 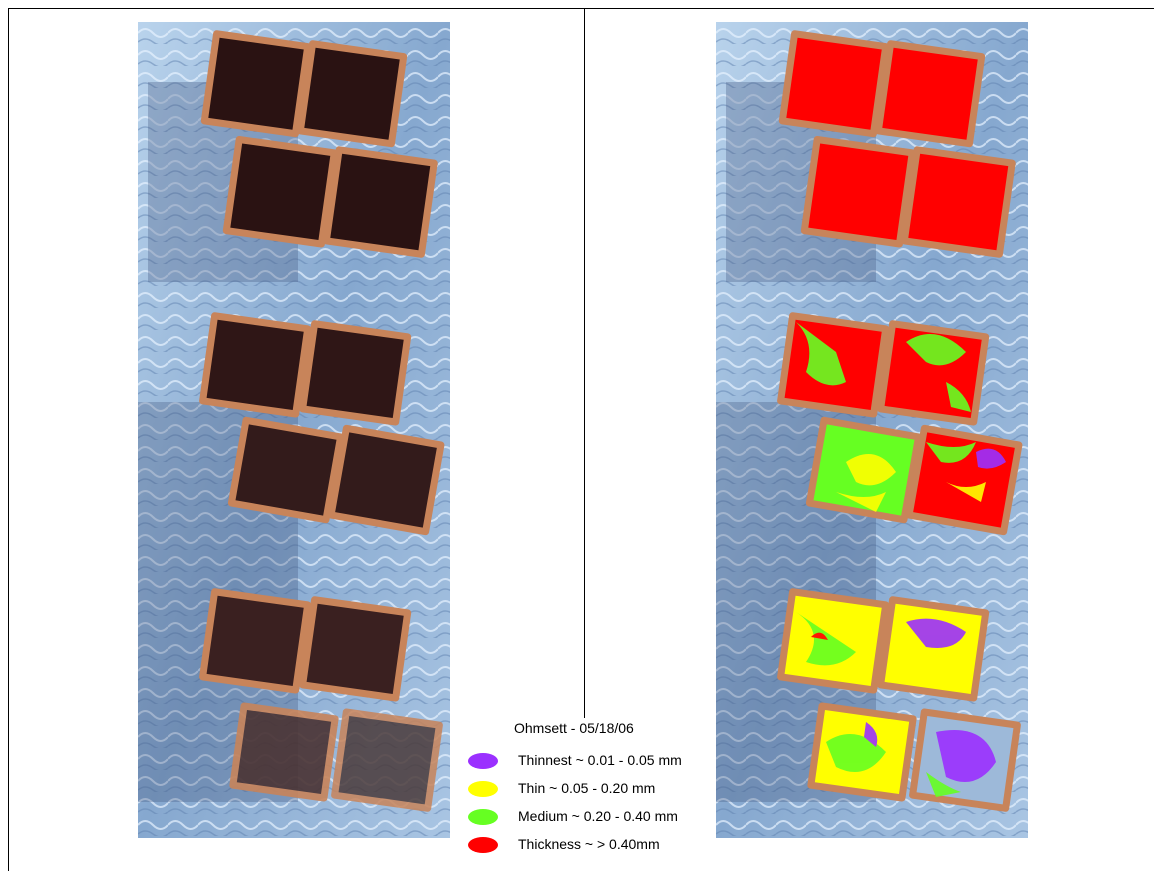 What do you see at coordinates (574, 728) in the screenshot?
I see `legend-title: Ohmsett - 05/18/06` at bounding box center [574, 728].